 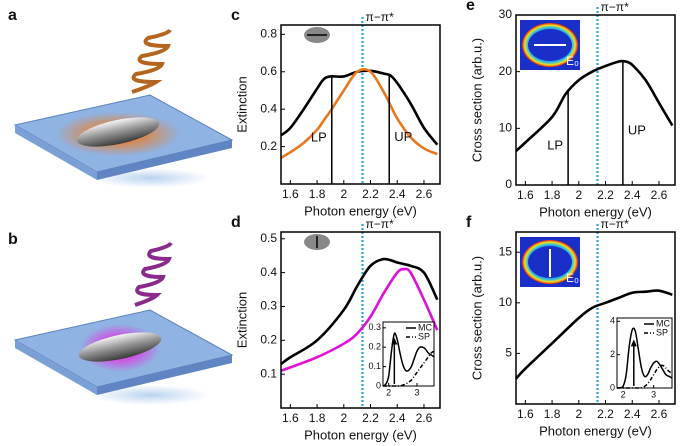 What do you see at coordinates (506, 71) in the screenshot?
I see `y-tick-label: 20` at bounding box center [506, 71].